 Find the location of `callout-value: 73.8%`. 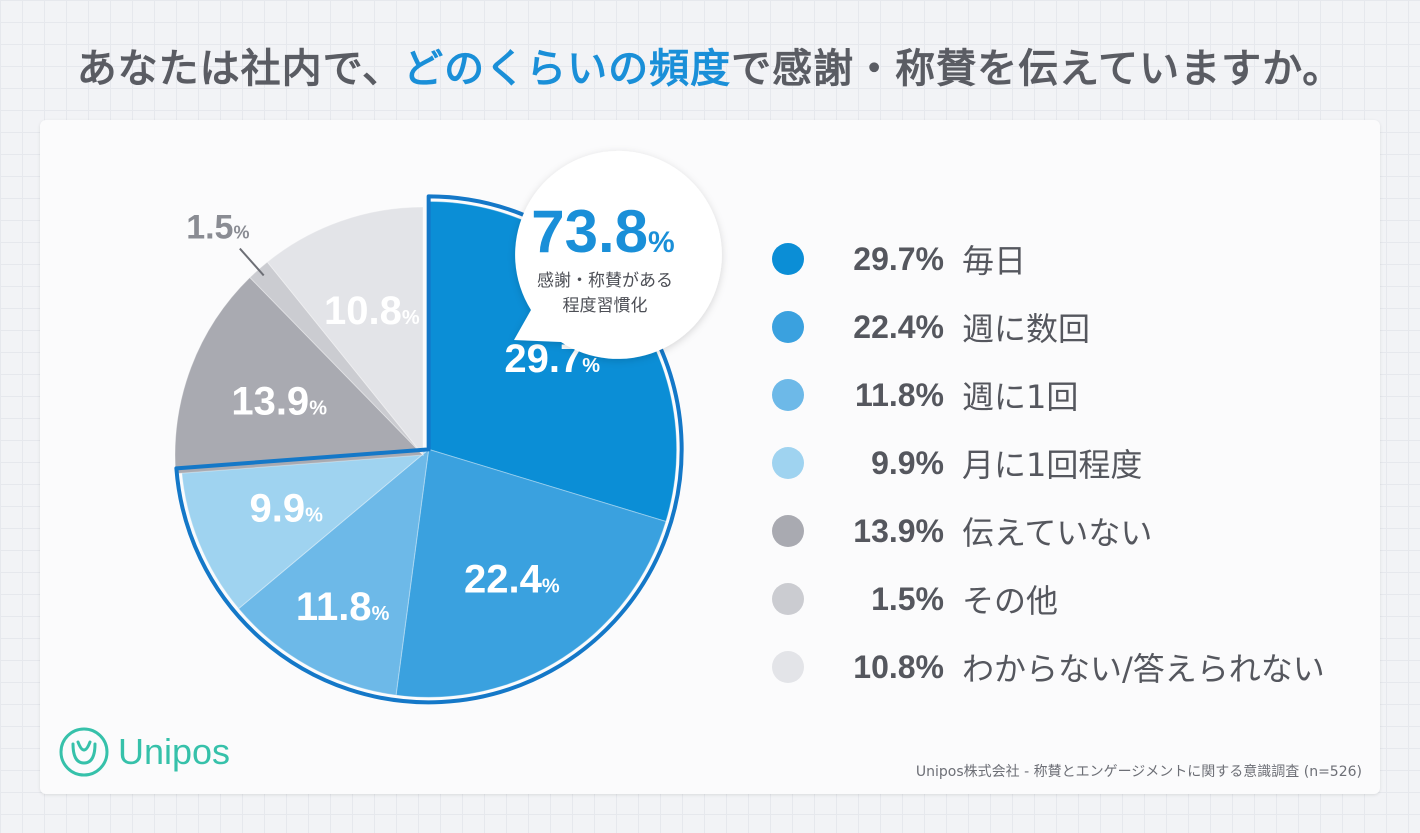

callout-value: 73.8% is located at coordinates (602, 231).